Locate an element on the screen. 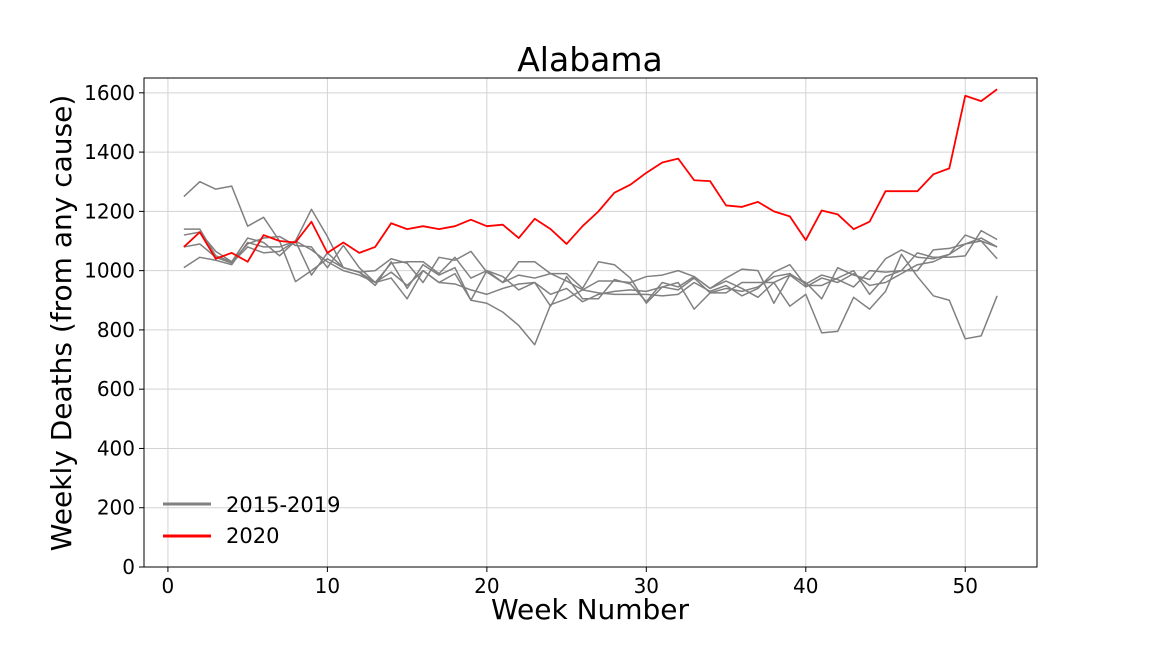  y-tick-label: 1200 is located at coordinates (109, 211).